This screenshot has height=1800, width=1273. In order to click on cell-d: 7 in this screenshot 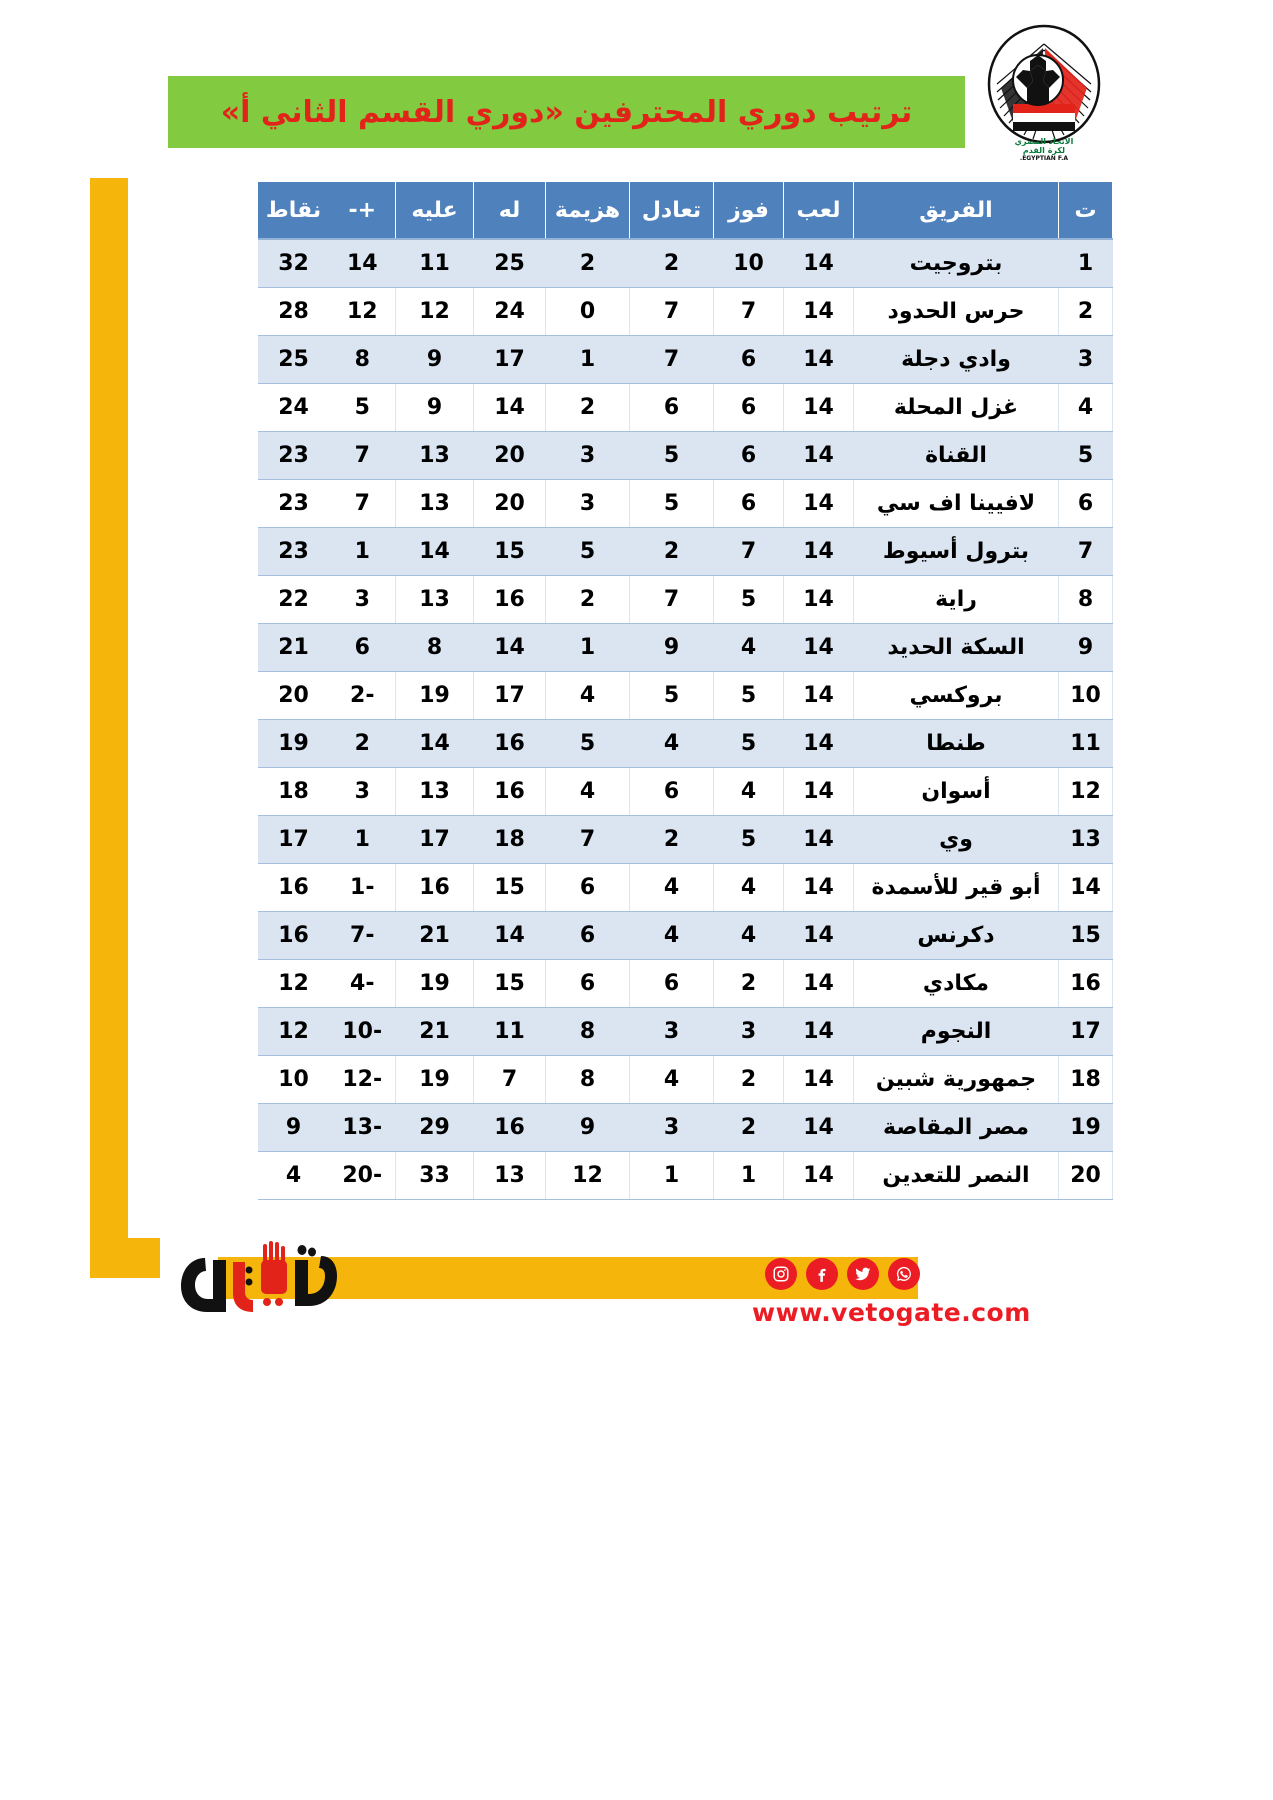, I will do `click(671, 599)`.